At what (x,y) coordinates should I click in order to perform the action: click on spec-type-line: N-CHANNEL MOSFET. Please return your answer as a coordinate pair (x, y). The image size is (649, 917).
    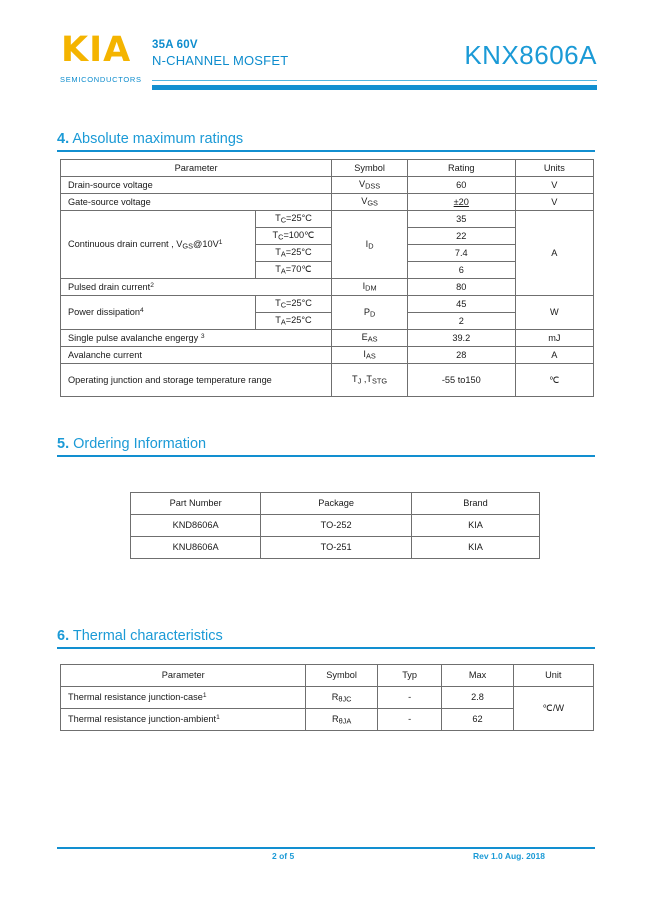
    Looking at the image, I should click on (220, 60).